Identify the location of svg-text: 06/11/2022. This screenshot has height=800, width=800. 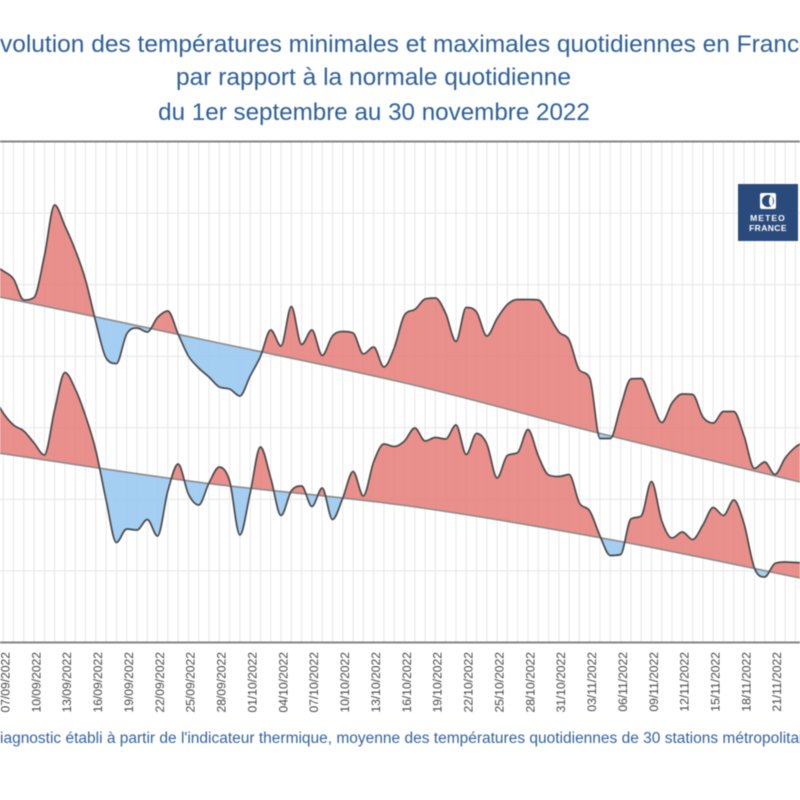
(623, 682).